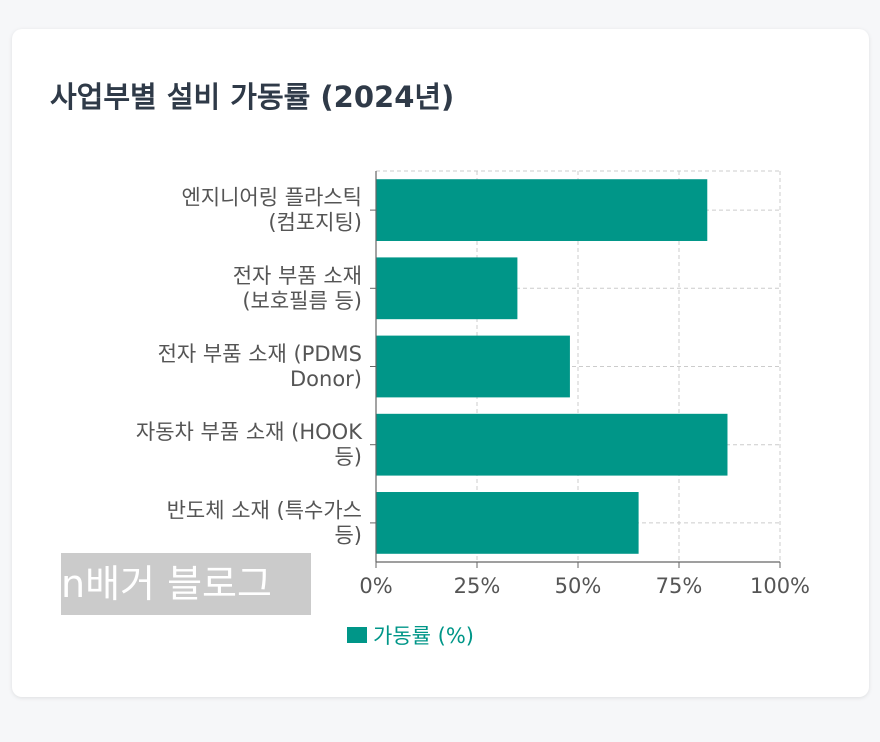  I want to click on category-label: 자동차 부품 소재 (HOOK 등), so click(249, 444).